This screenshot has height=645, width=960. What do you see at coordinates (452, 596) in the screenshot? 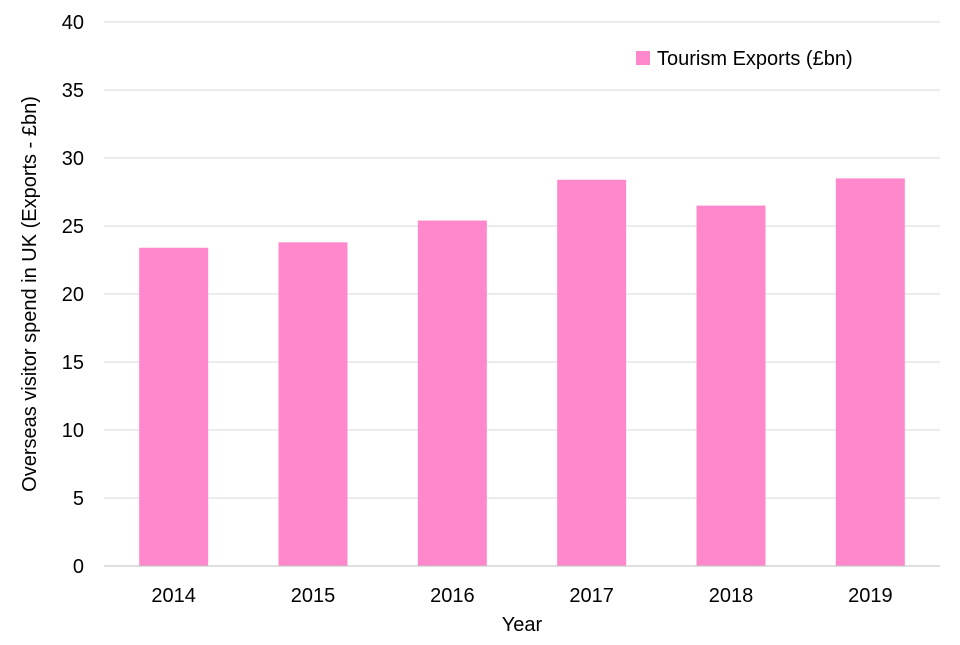
I see `x-tick-label: 2016` at bounding box center [452, 596].